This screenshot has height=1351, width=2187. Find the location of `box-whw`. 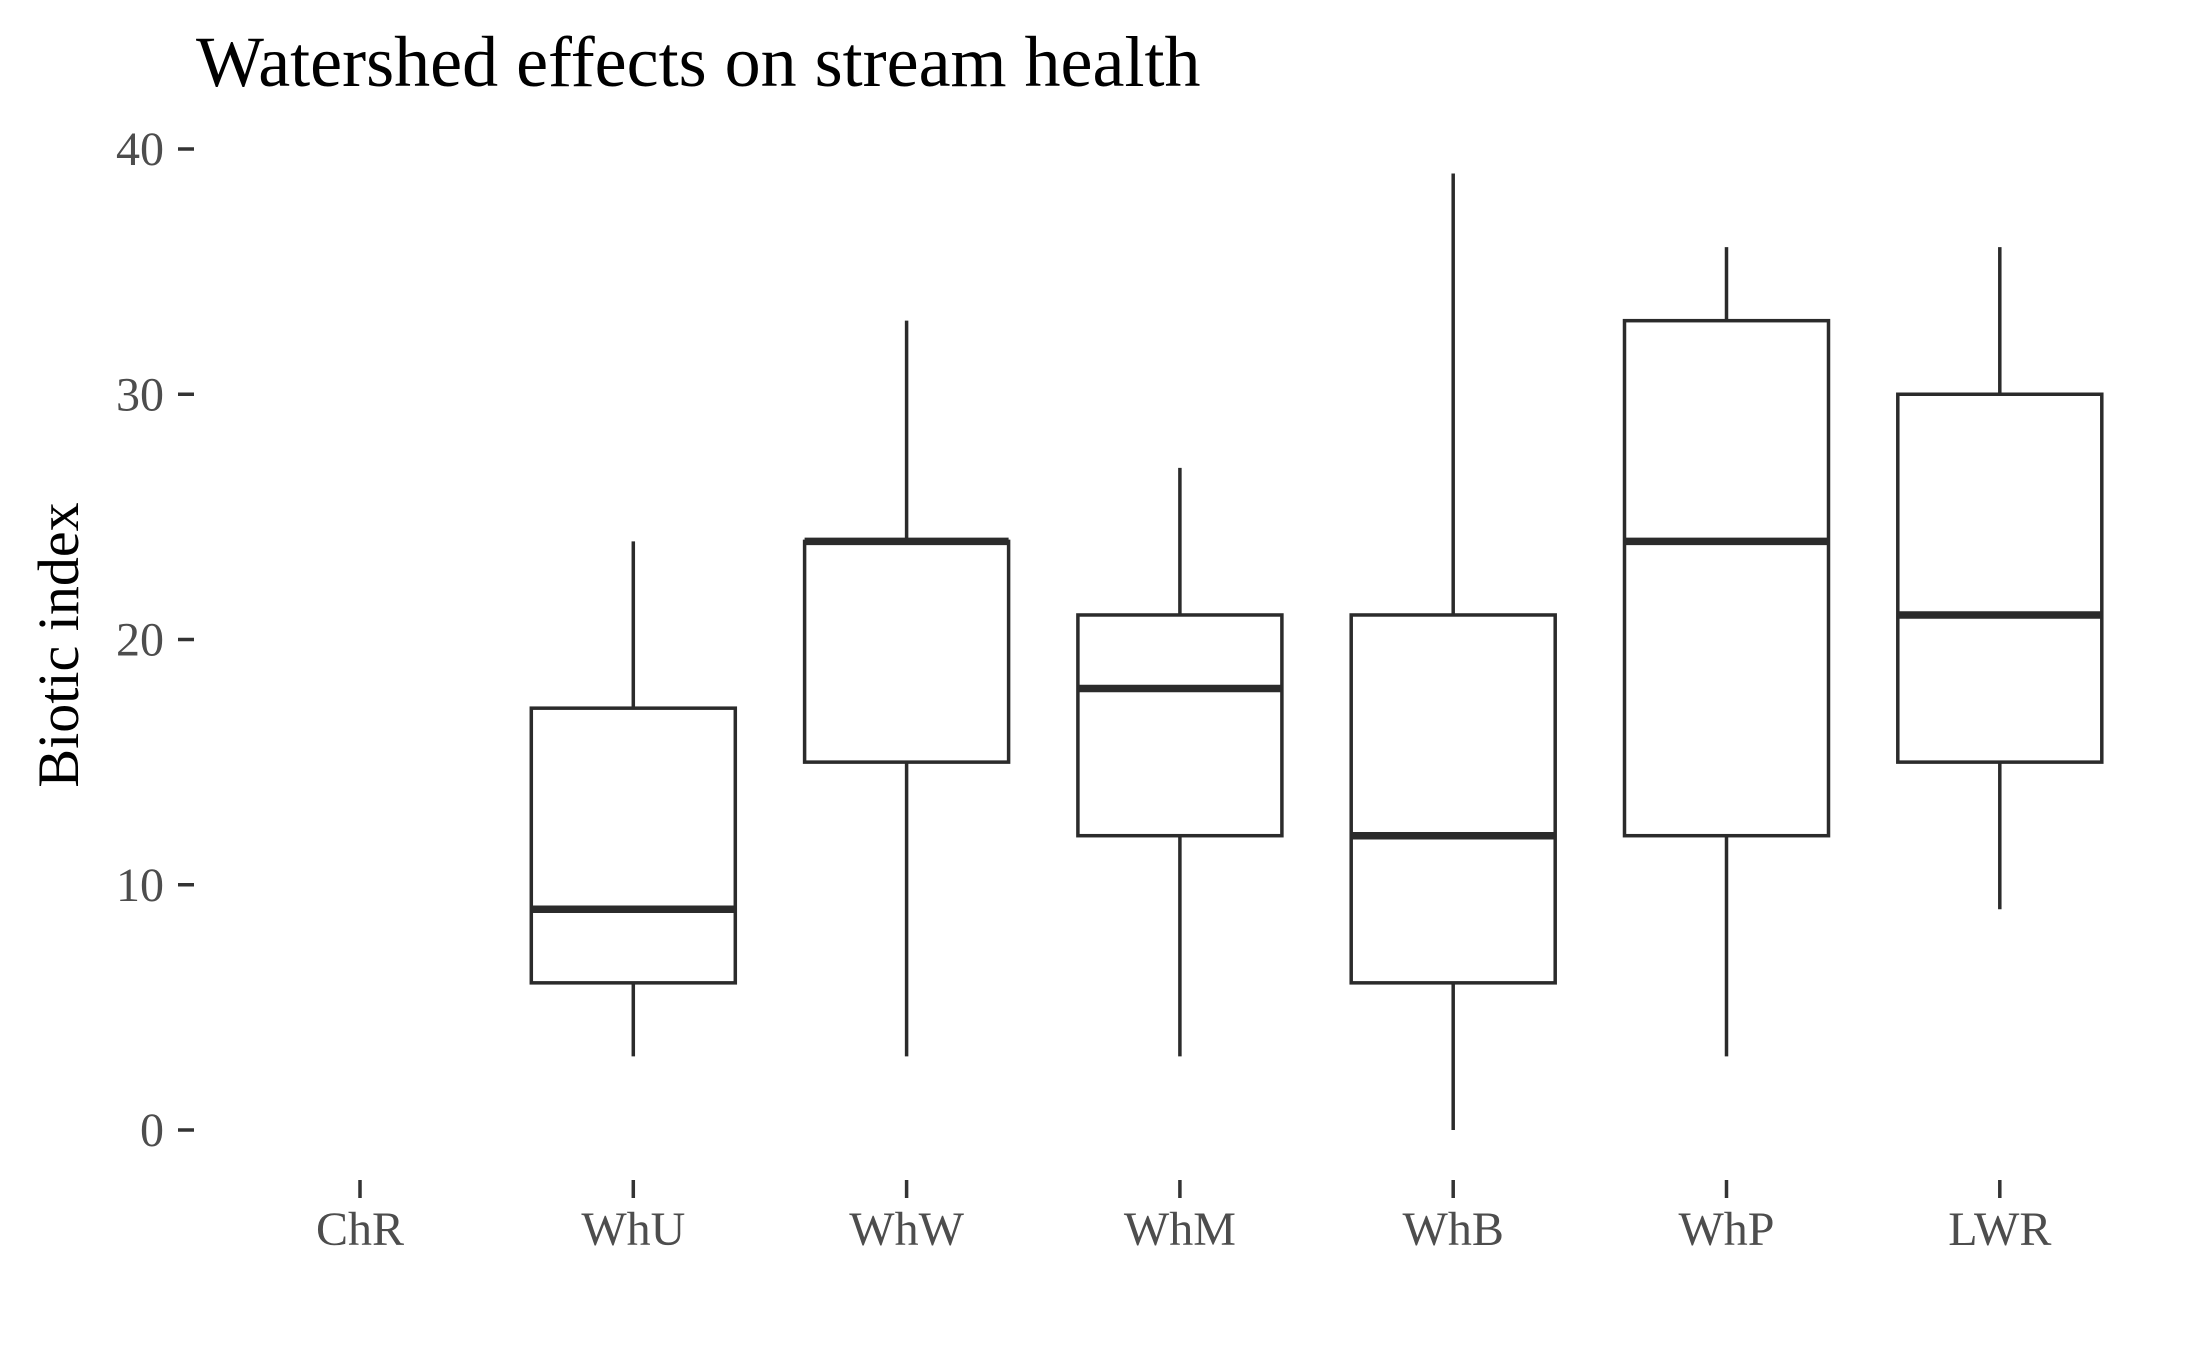

box-whw is located at coordinates (906, 688).